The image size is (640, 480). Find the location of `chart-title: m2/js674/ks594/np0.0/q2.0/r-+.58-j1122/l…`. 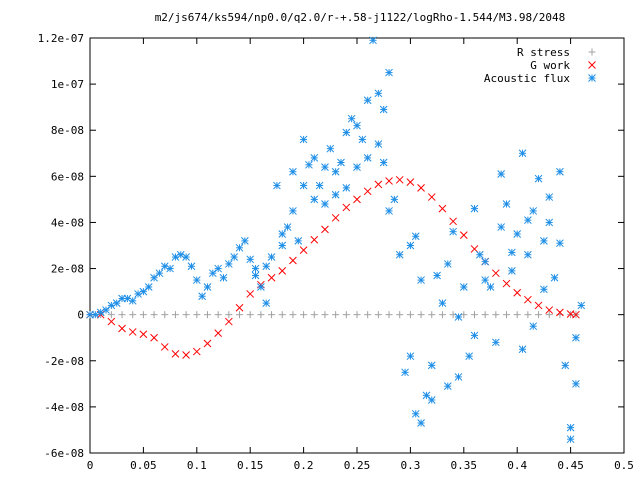

chart-title: m2/js674/ks594/np0.0/q2.0/r-+.58-j1122/l… is located at coordinates (360, 17).